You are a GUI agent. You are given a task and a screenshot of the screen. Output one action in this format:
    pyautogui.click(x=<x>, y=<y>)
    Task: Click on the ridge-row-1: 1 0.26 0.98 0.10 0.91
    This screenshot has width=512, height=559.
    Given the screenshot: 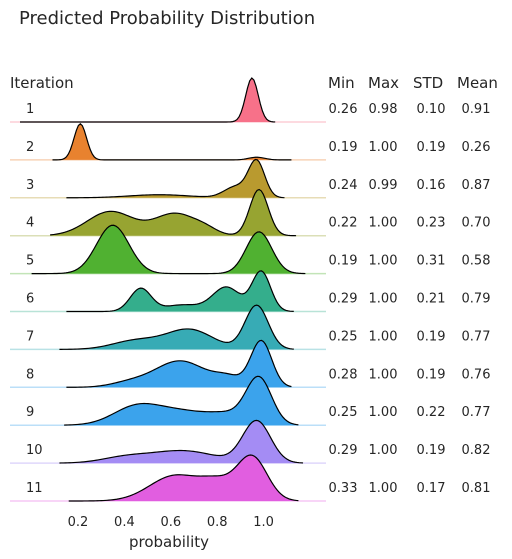 What is the action you would take?
    pyautogui.click(x=250, y=100)
    